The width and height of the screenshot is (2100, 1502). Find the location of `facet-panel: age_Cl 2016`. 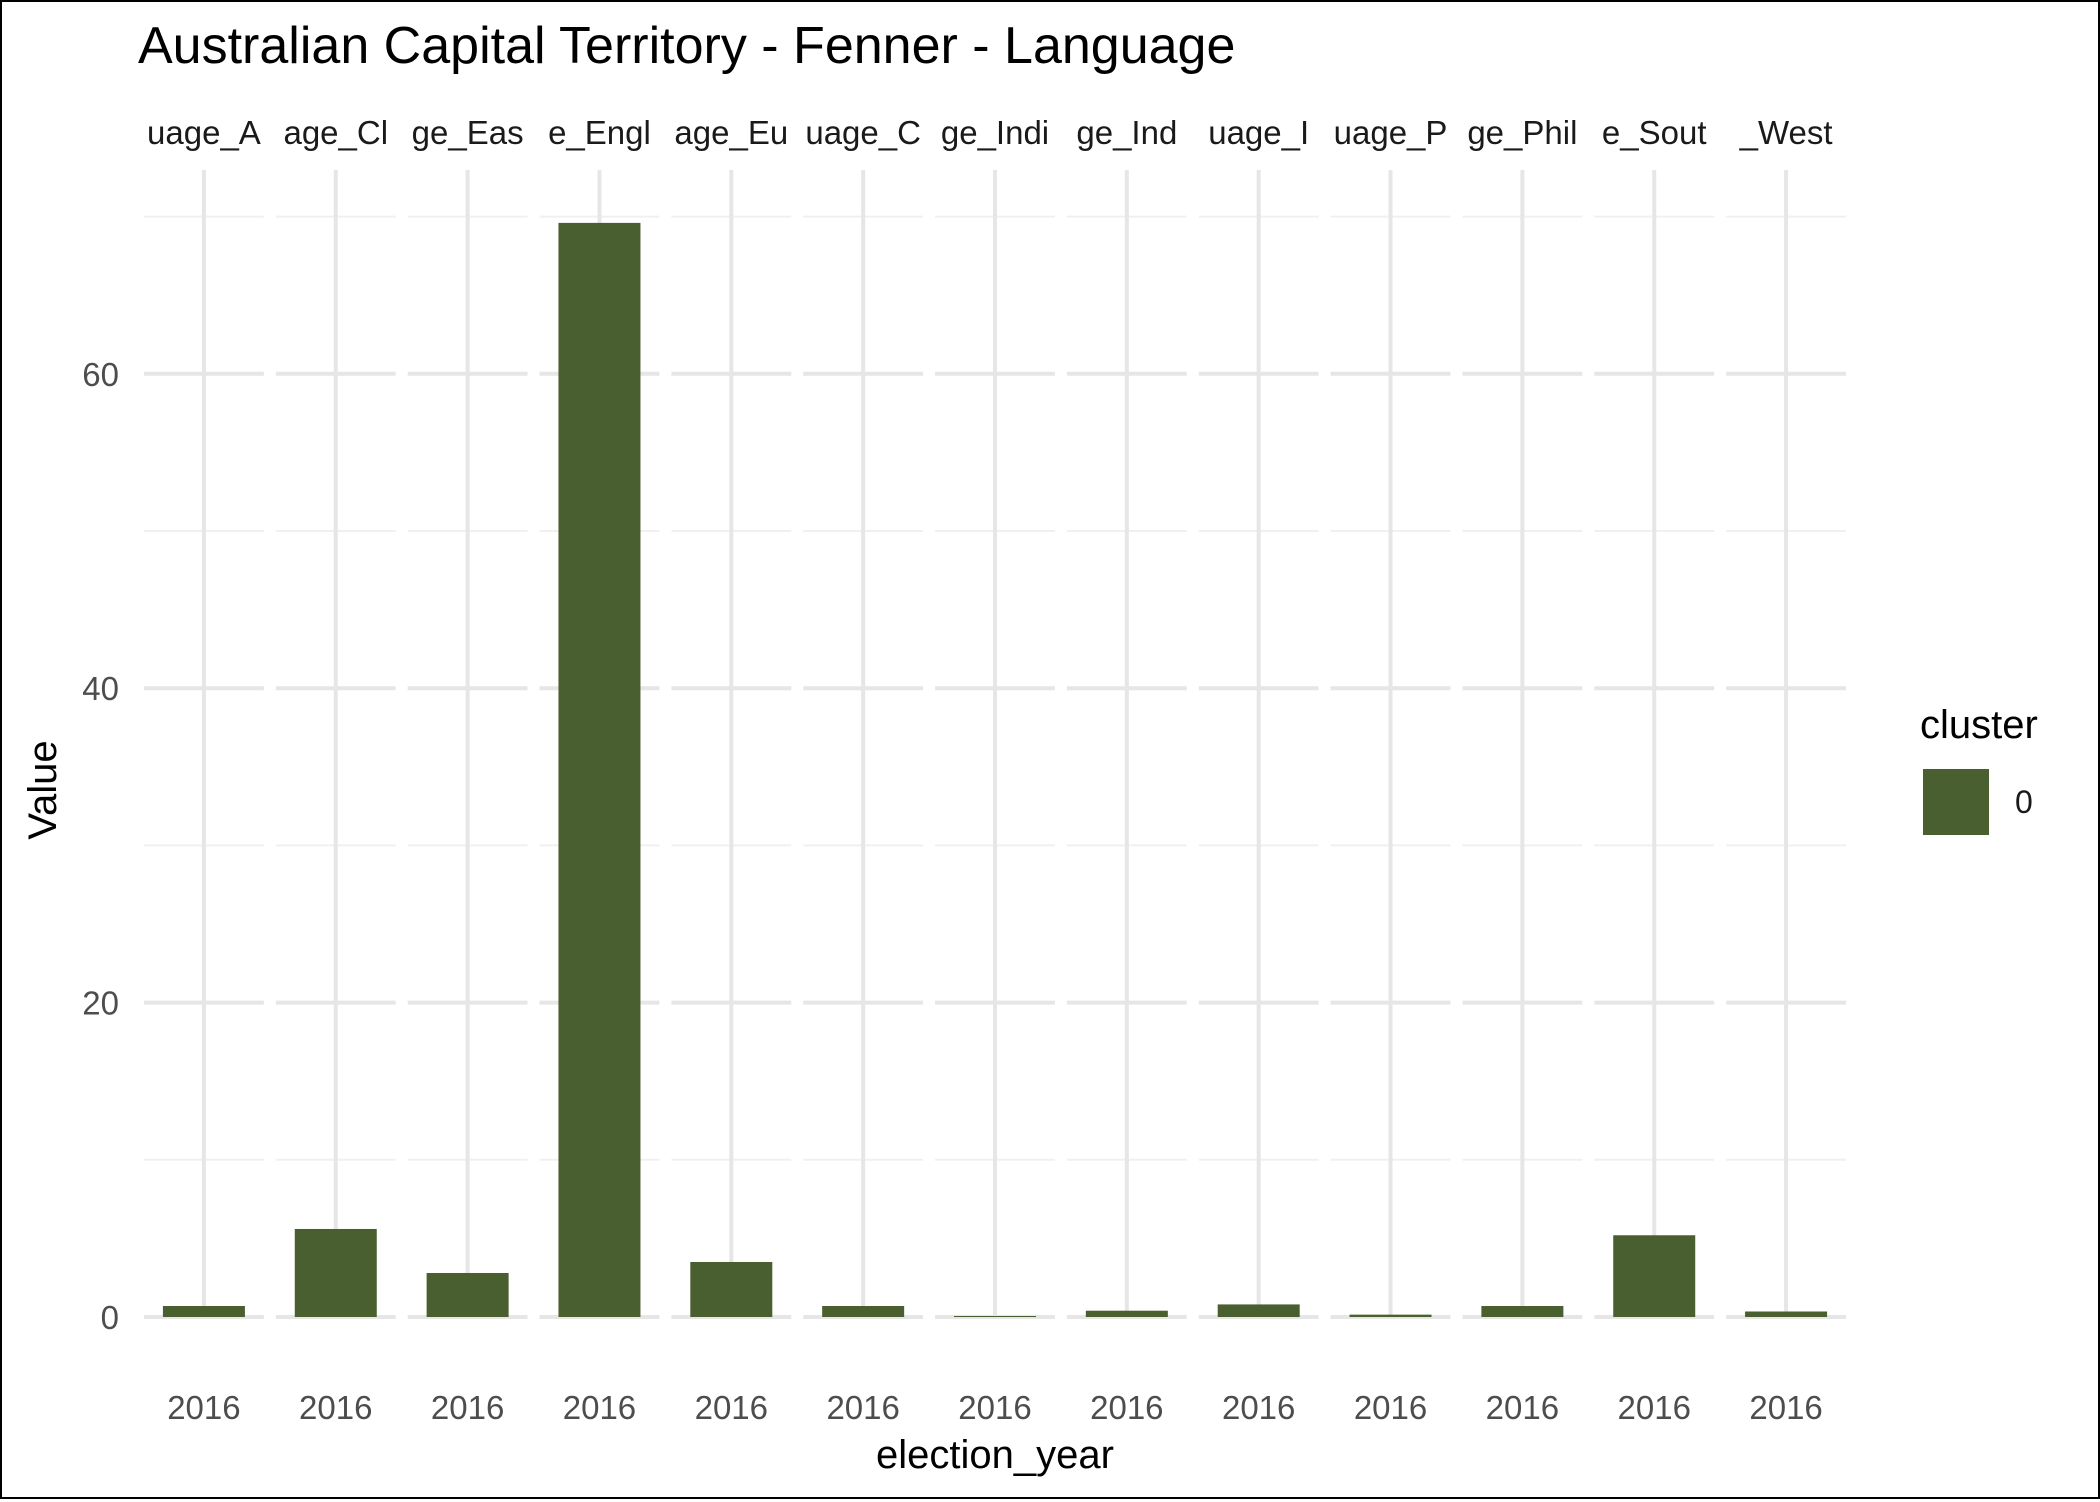

facet-panel: age_Cl 2016 is located at coordinates (335, 770).